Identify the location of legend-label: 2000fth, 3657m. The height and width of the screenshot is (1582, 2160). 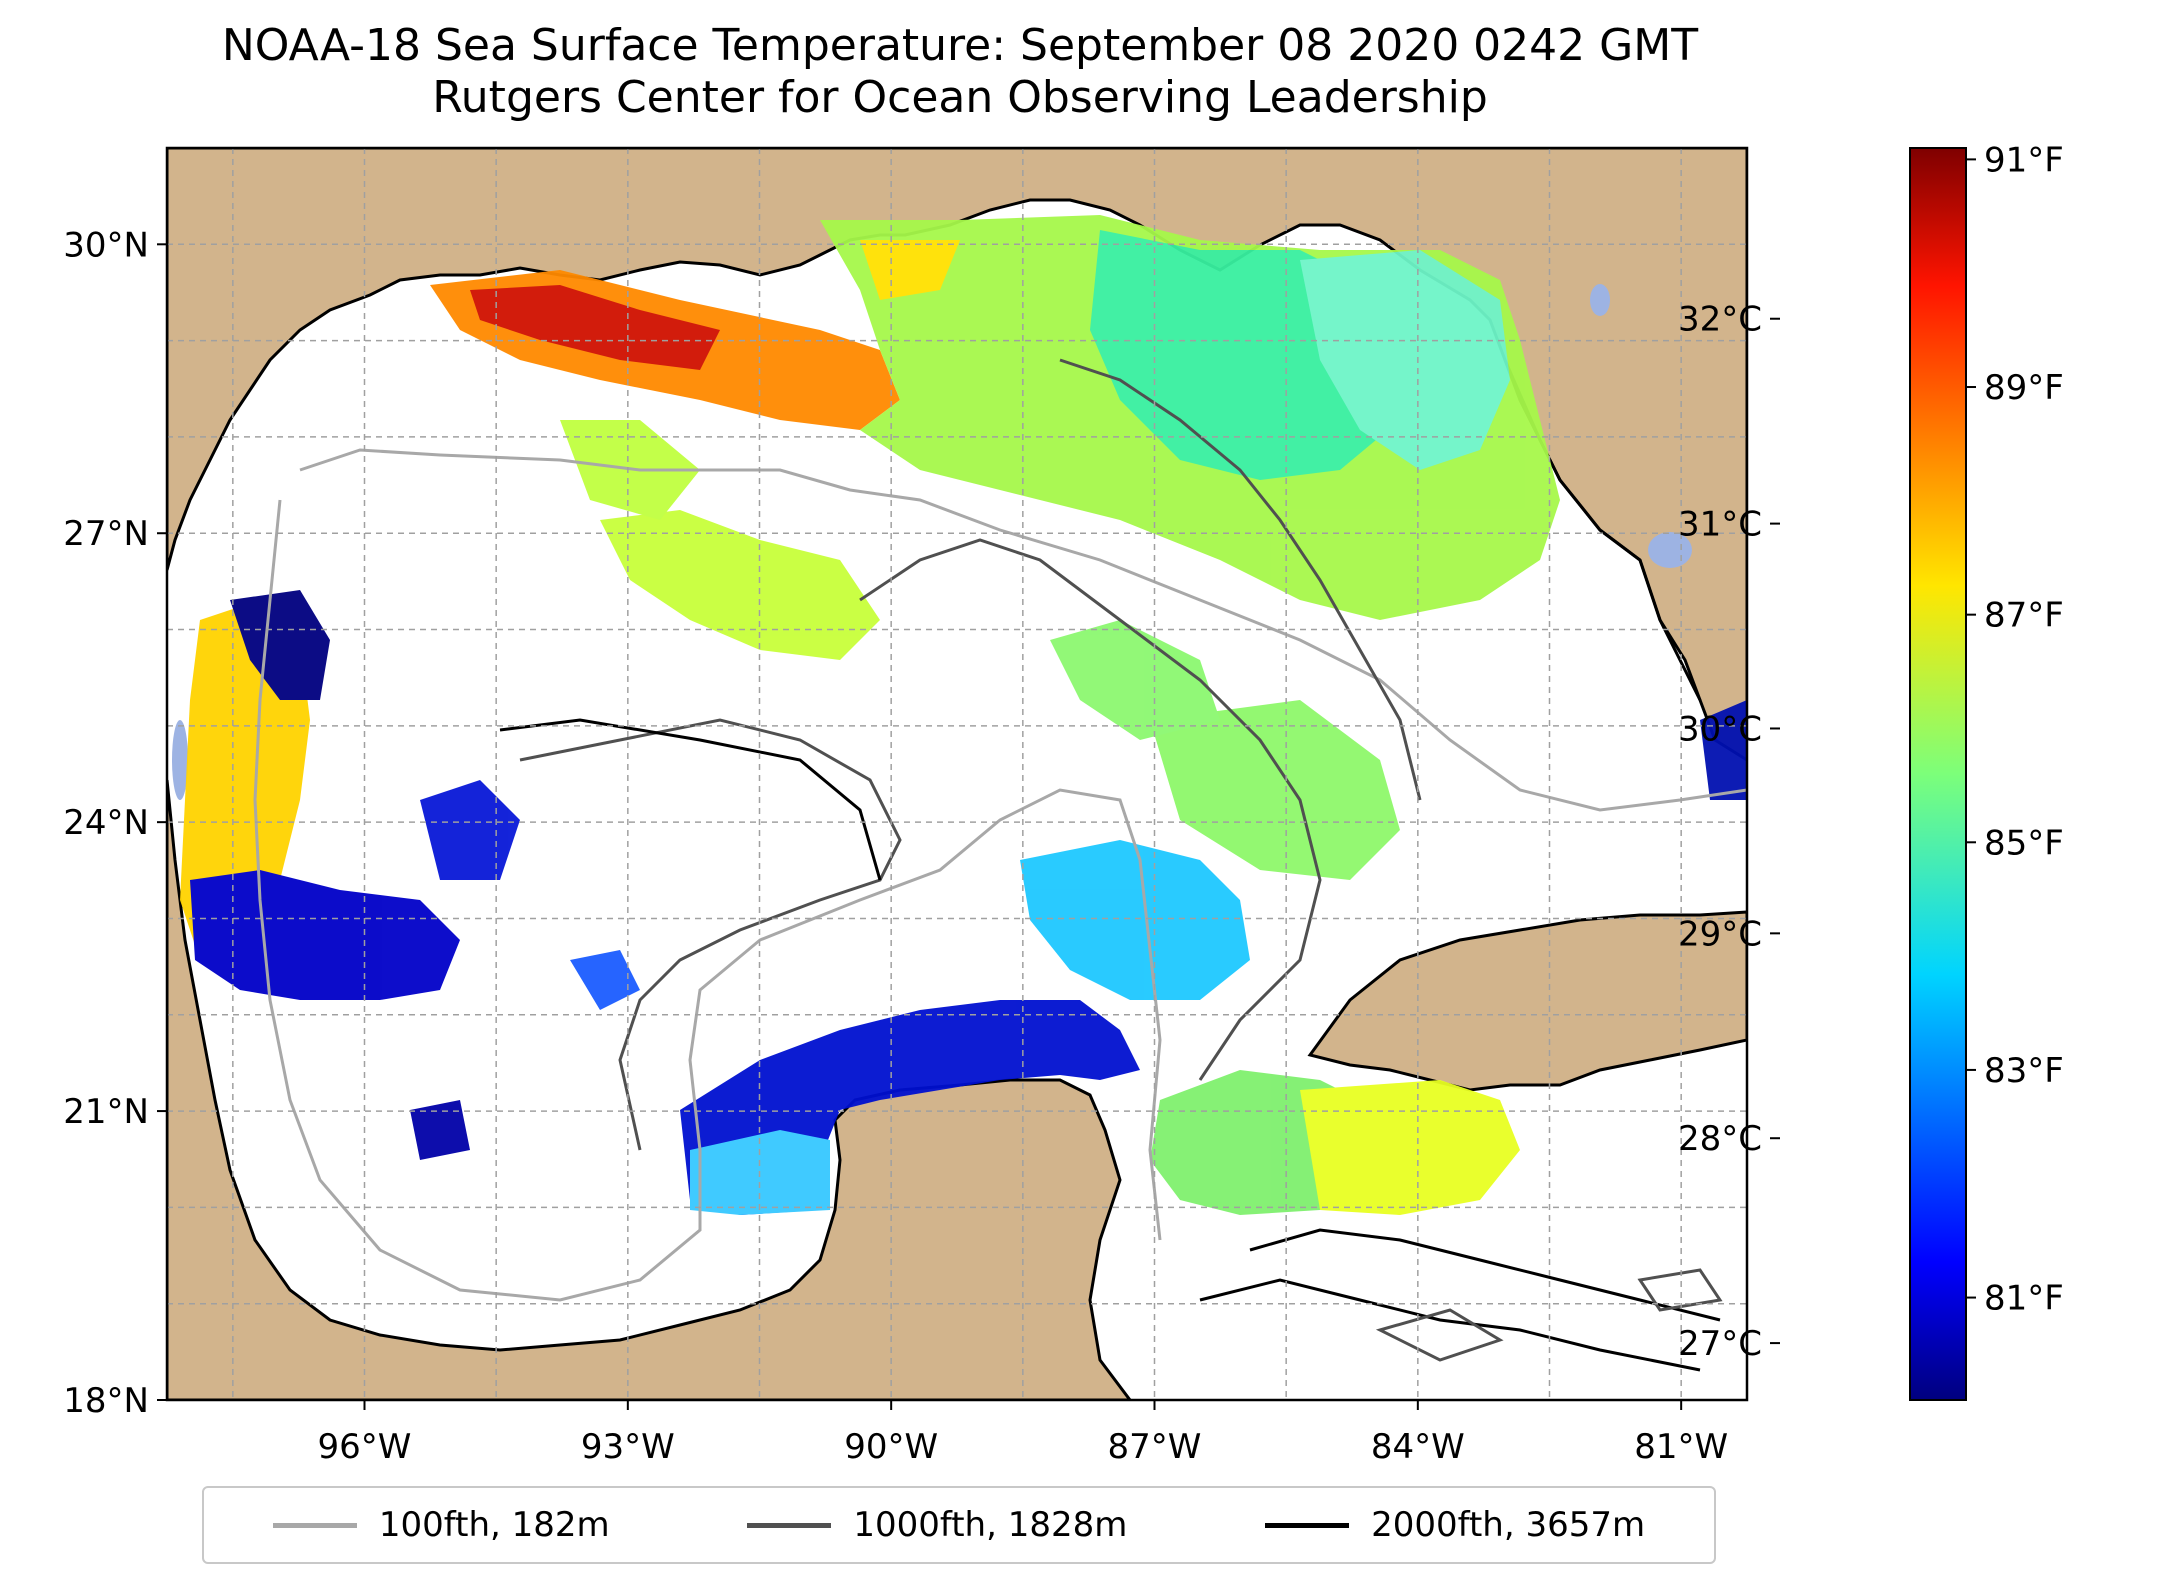
(1508, 1525).